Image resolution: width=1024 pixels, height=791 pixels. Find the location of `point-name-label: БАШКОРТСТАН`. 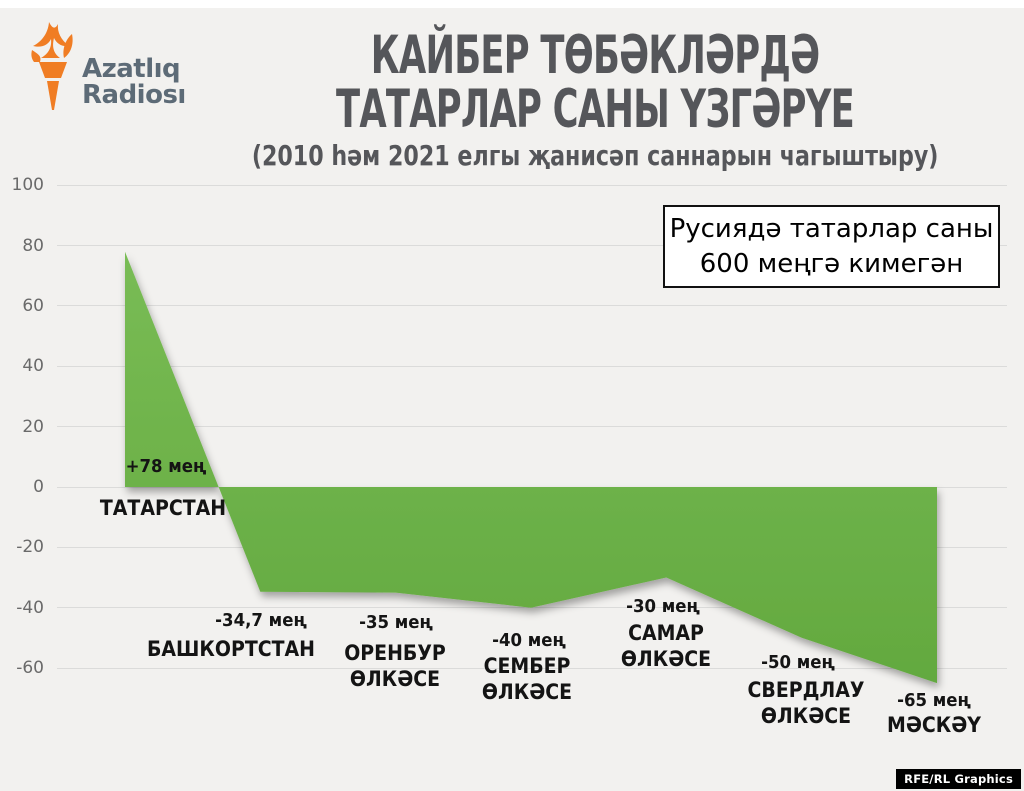

point-name-label: БАШКОРТСТАН is located at coordinates (231, 650).